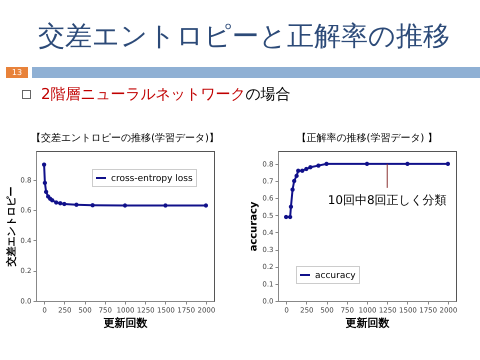 Image resolution: width=480 pixels, height=360 pixels. What do you see at coordinates (387, 199) in the screenshot?
I see `annotation: 10回中8回正しく分類` at bounding box center [387, 199].